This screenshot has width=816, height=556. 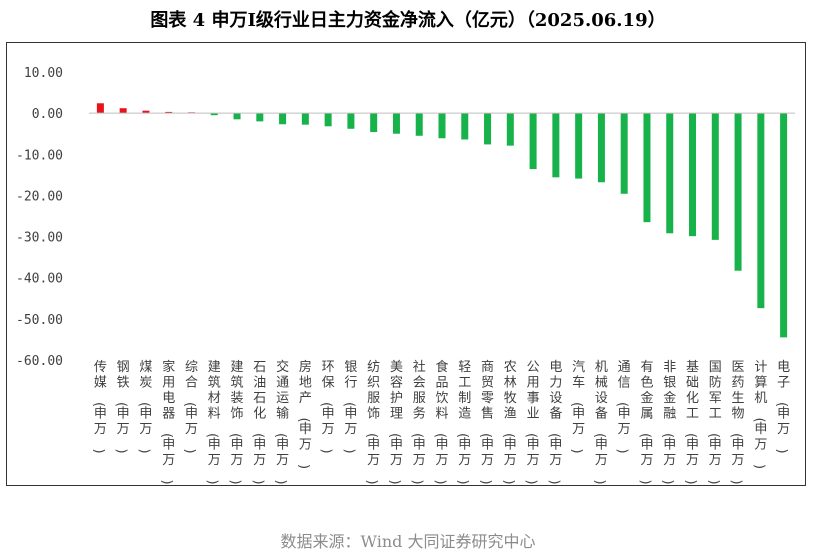 What do you see at coordinates (782, 407) in the screenshot?
I see `category-label: 电子(申万)` at bounding box center [782, 407].